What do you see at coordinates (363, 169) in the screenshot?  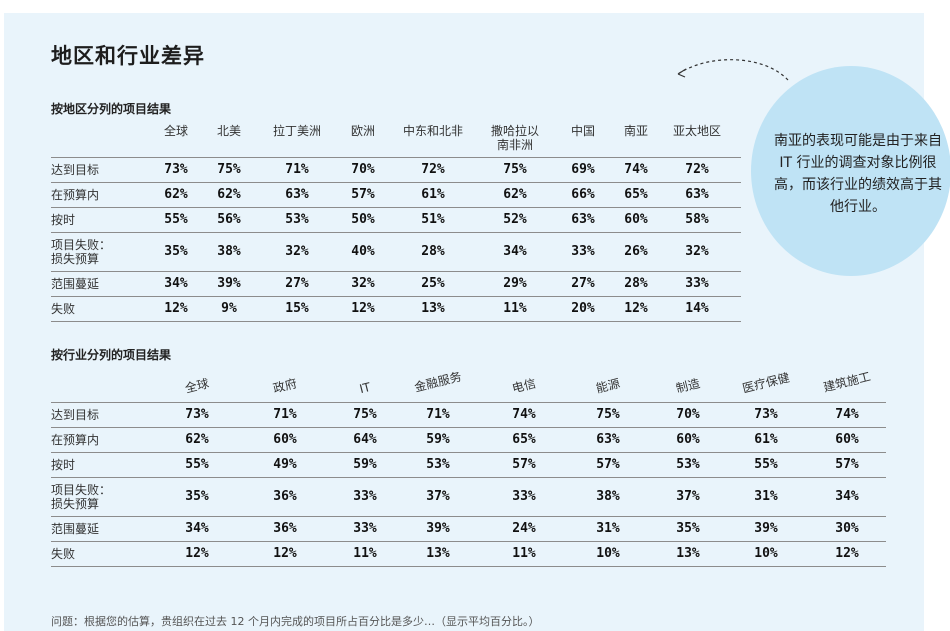 I see `region-cell: 70%` at bounding box center [363, 169].